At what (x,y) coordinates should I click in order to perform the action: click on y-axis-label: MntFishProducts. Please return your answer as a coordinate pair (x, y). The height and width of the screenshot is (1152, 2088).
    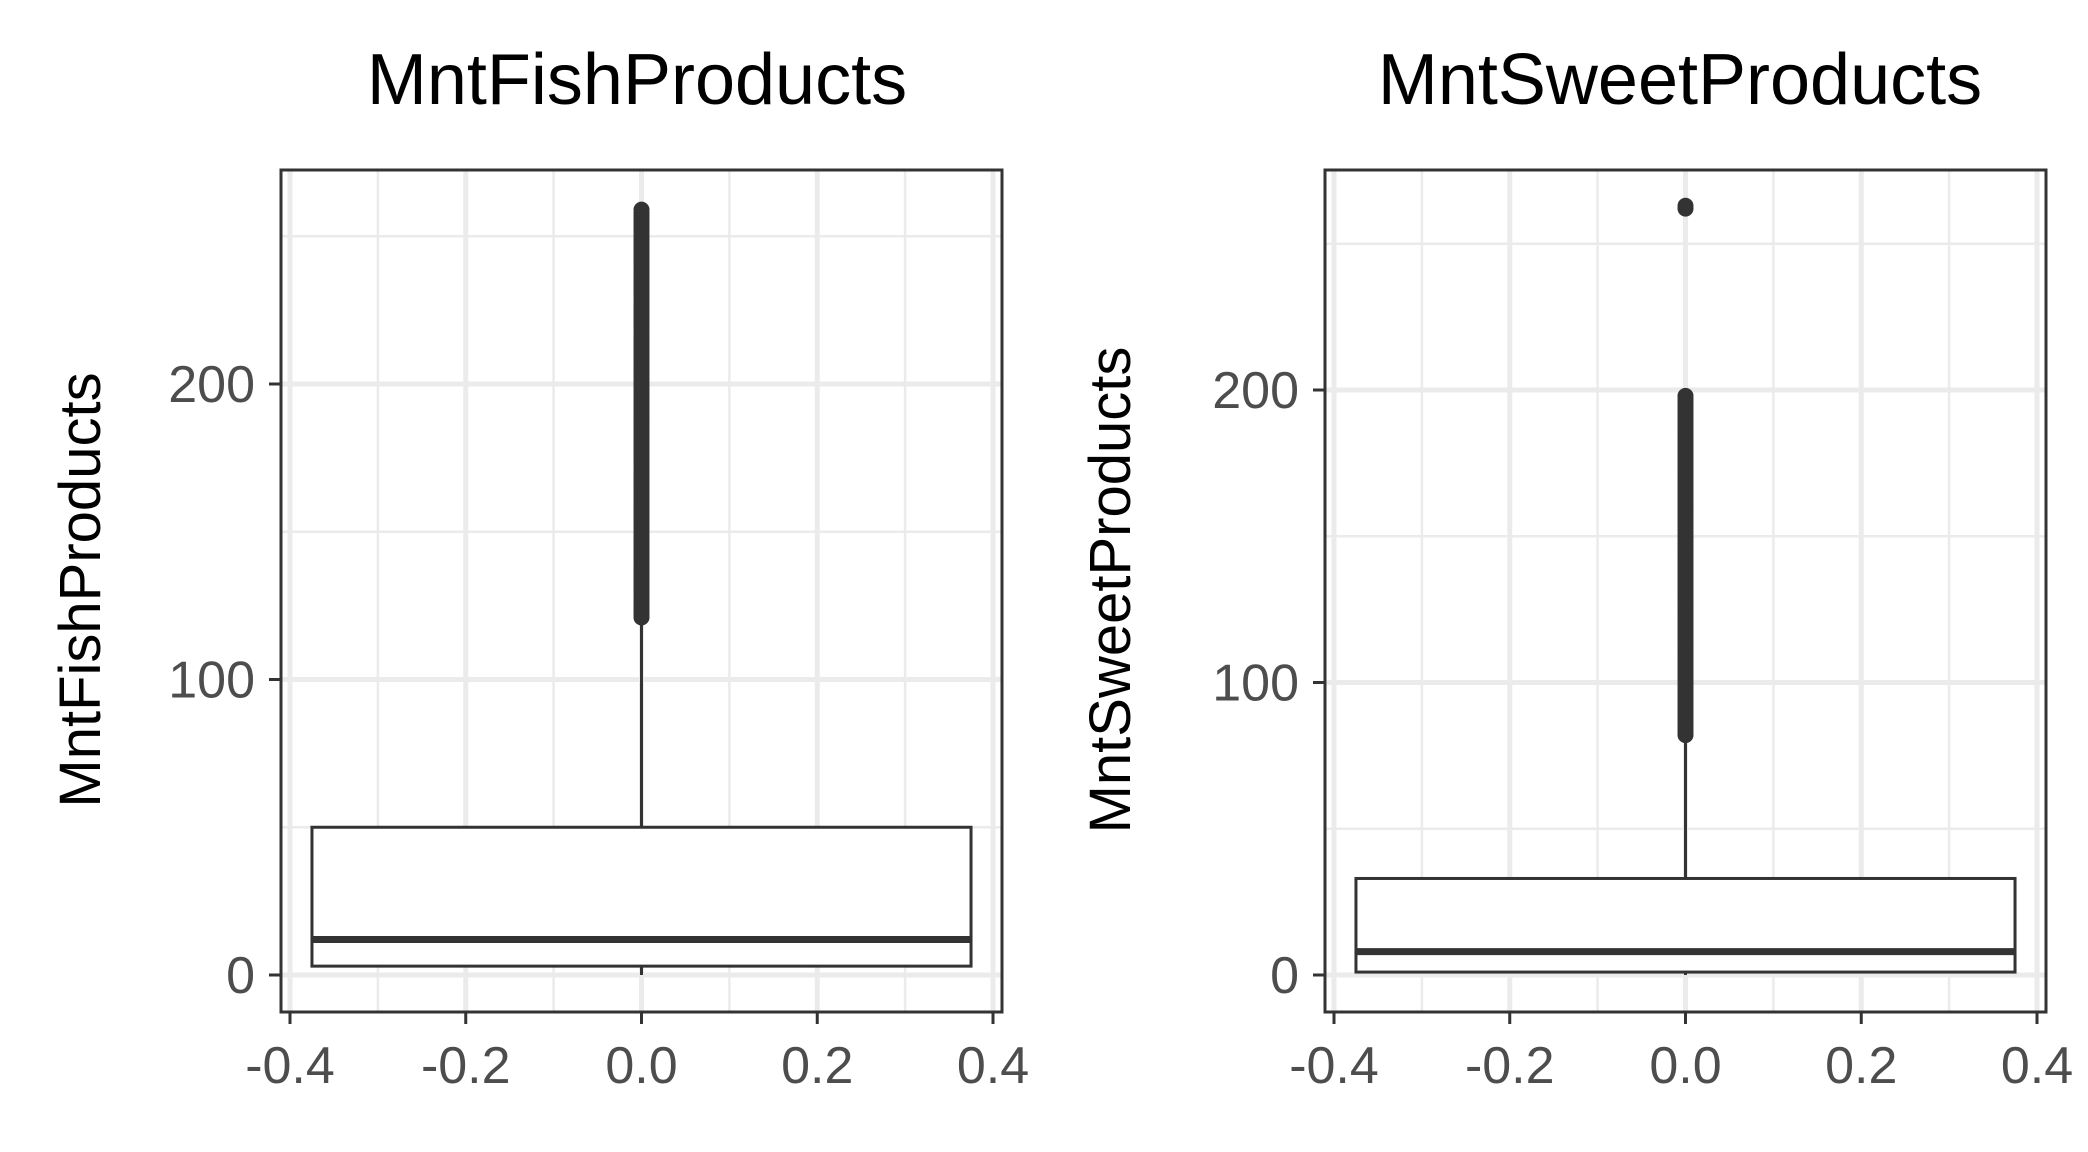
    Looking at the image, I should click on (80, 589).